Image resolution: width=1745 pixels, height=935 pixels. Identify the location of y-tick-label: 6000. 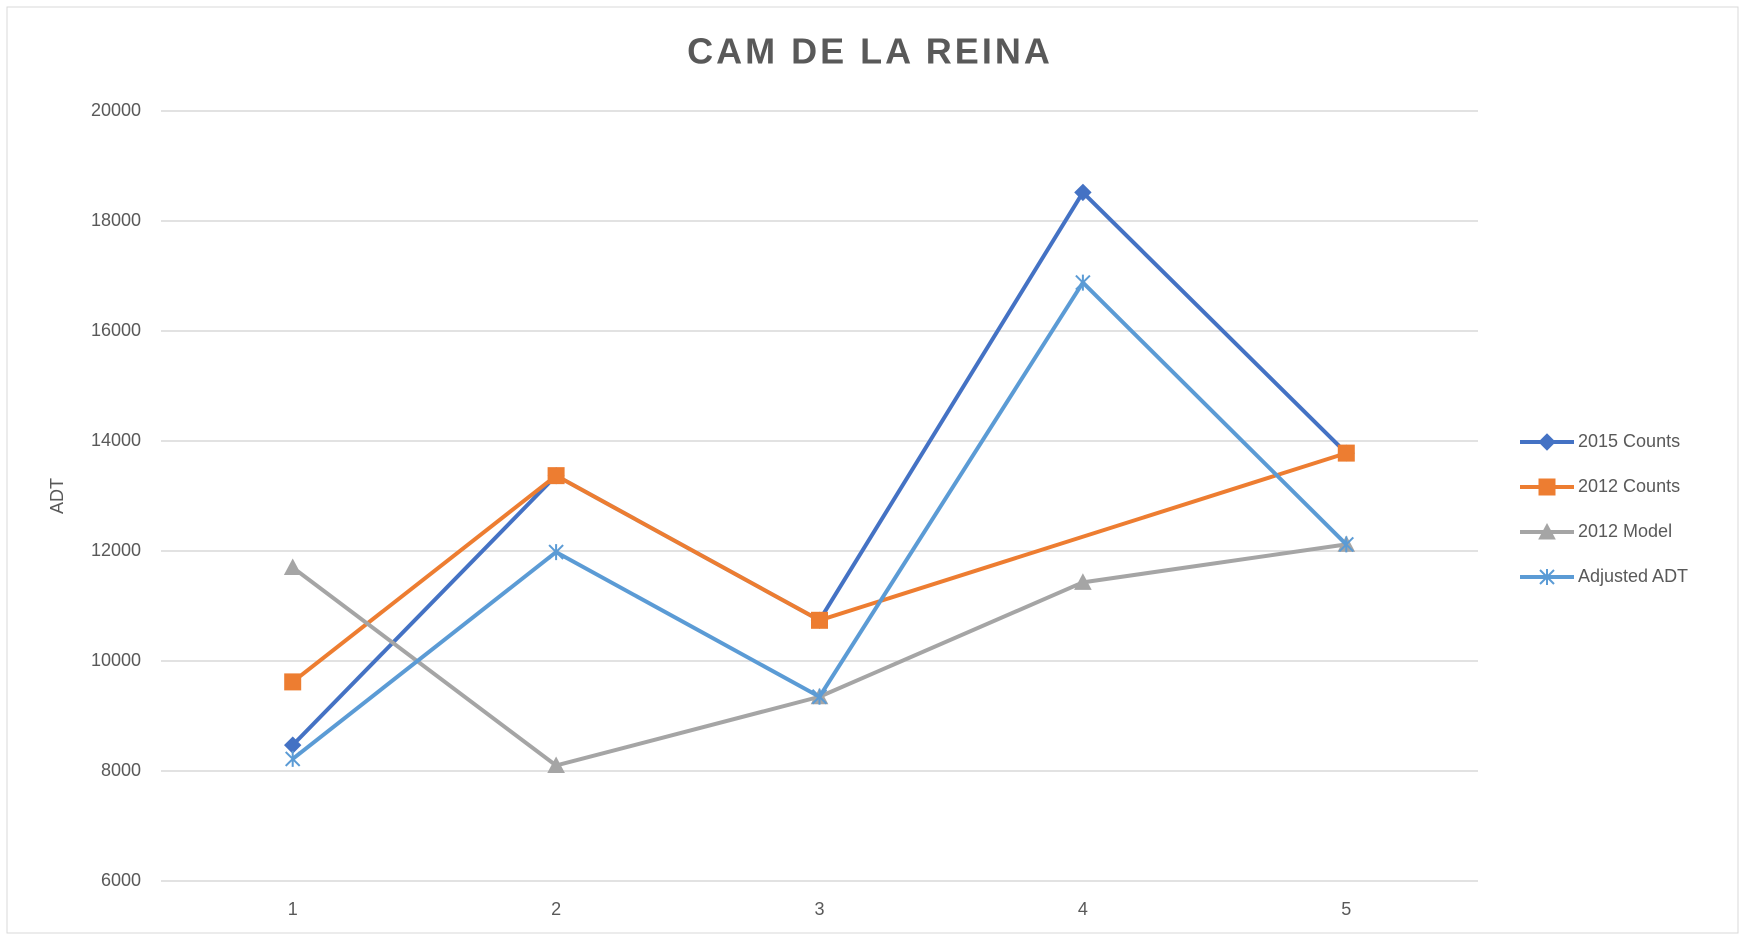
(121, 880).